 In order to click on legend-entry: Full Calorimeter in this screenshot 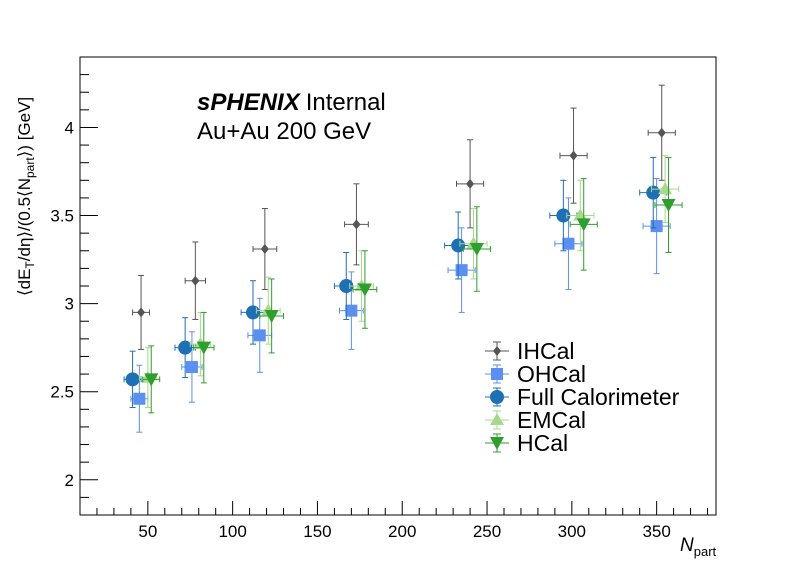, I will do `click(582, 397)`.